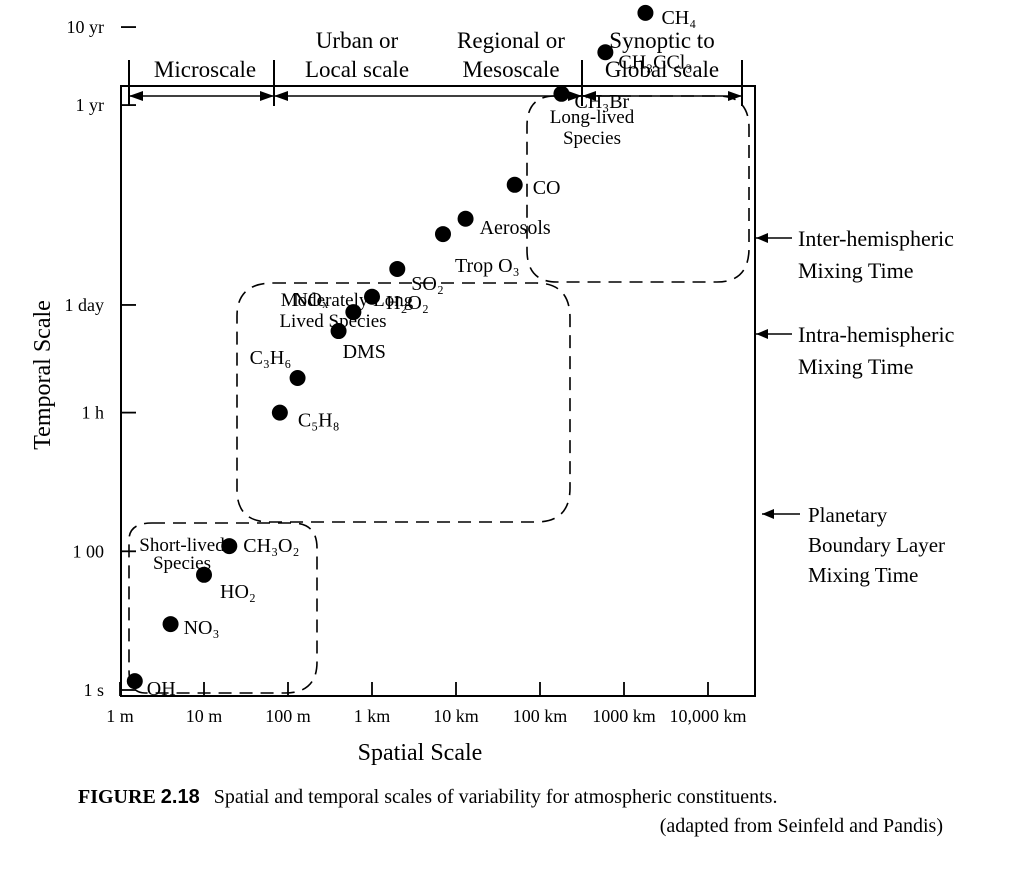 The width and height of the screenshot is (1024, 870). I want to click on y-tick-label: 10 yr, so click(86, 27).